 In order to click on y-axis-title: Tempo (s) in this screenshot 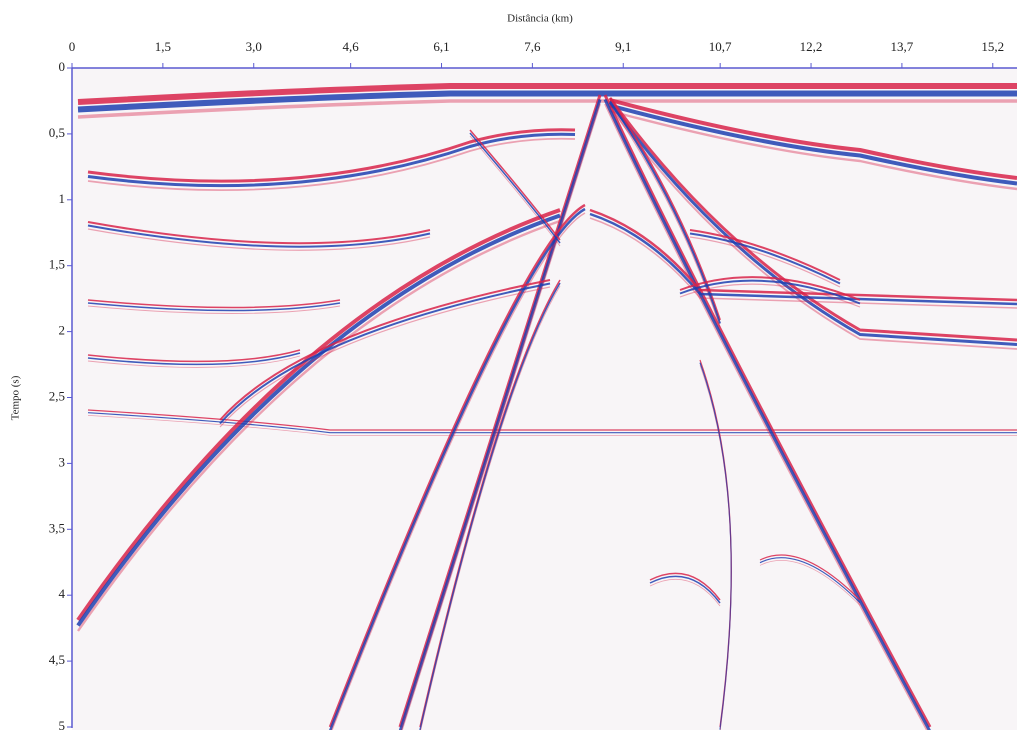, I will do `click(16, 397)`.